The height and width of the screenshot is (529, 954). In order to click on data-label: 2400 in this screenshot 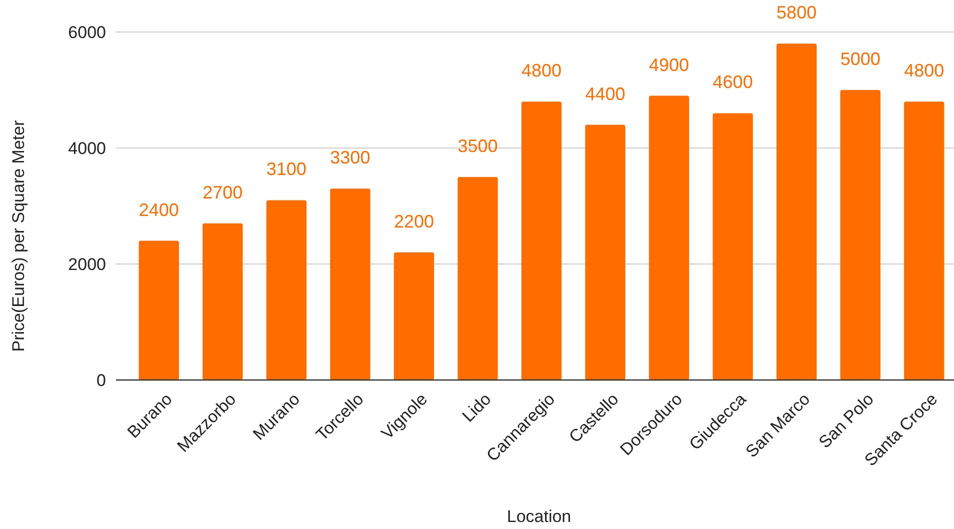, I will do `click(158, 210)`.